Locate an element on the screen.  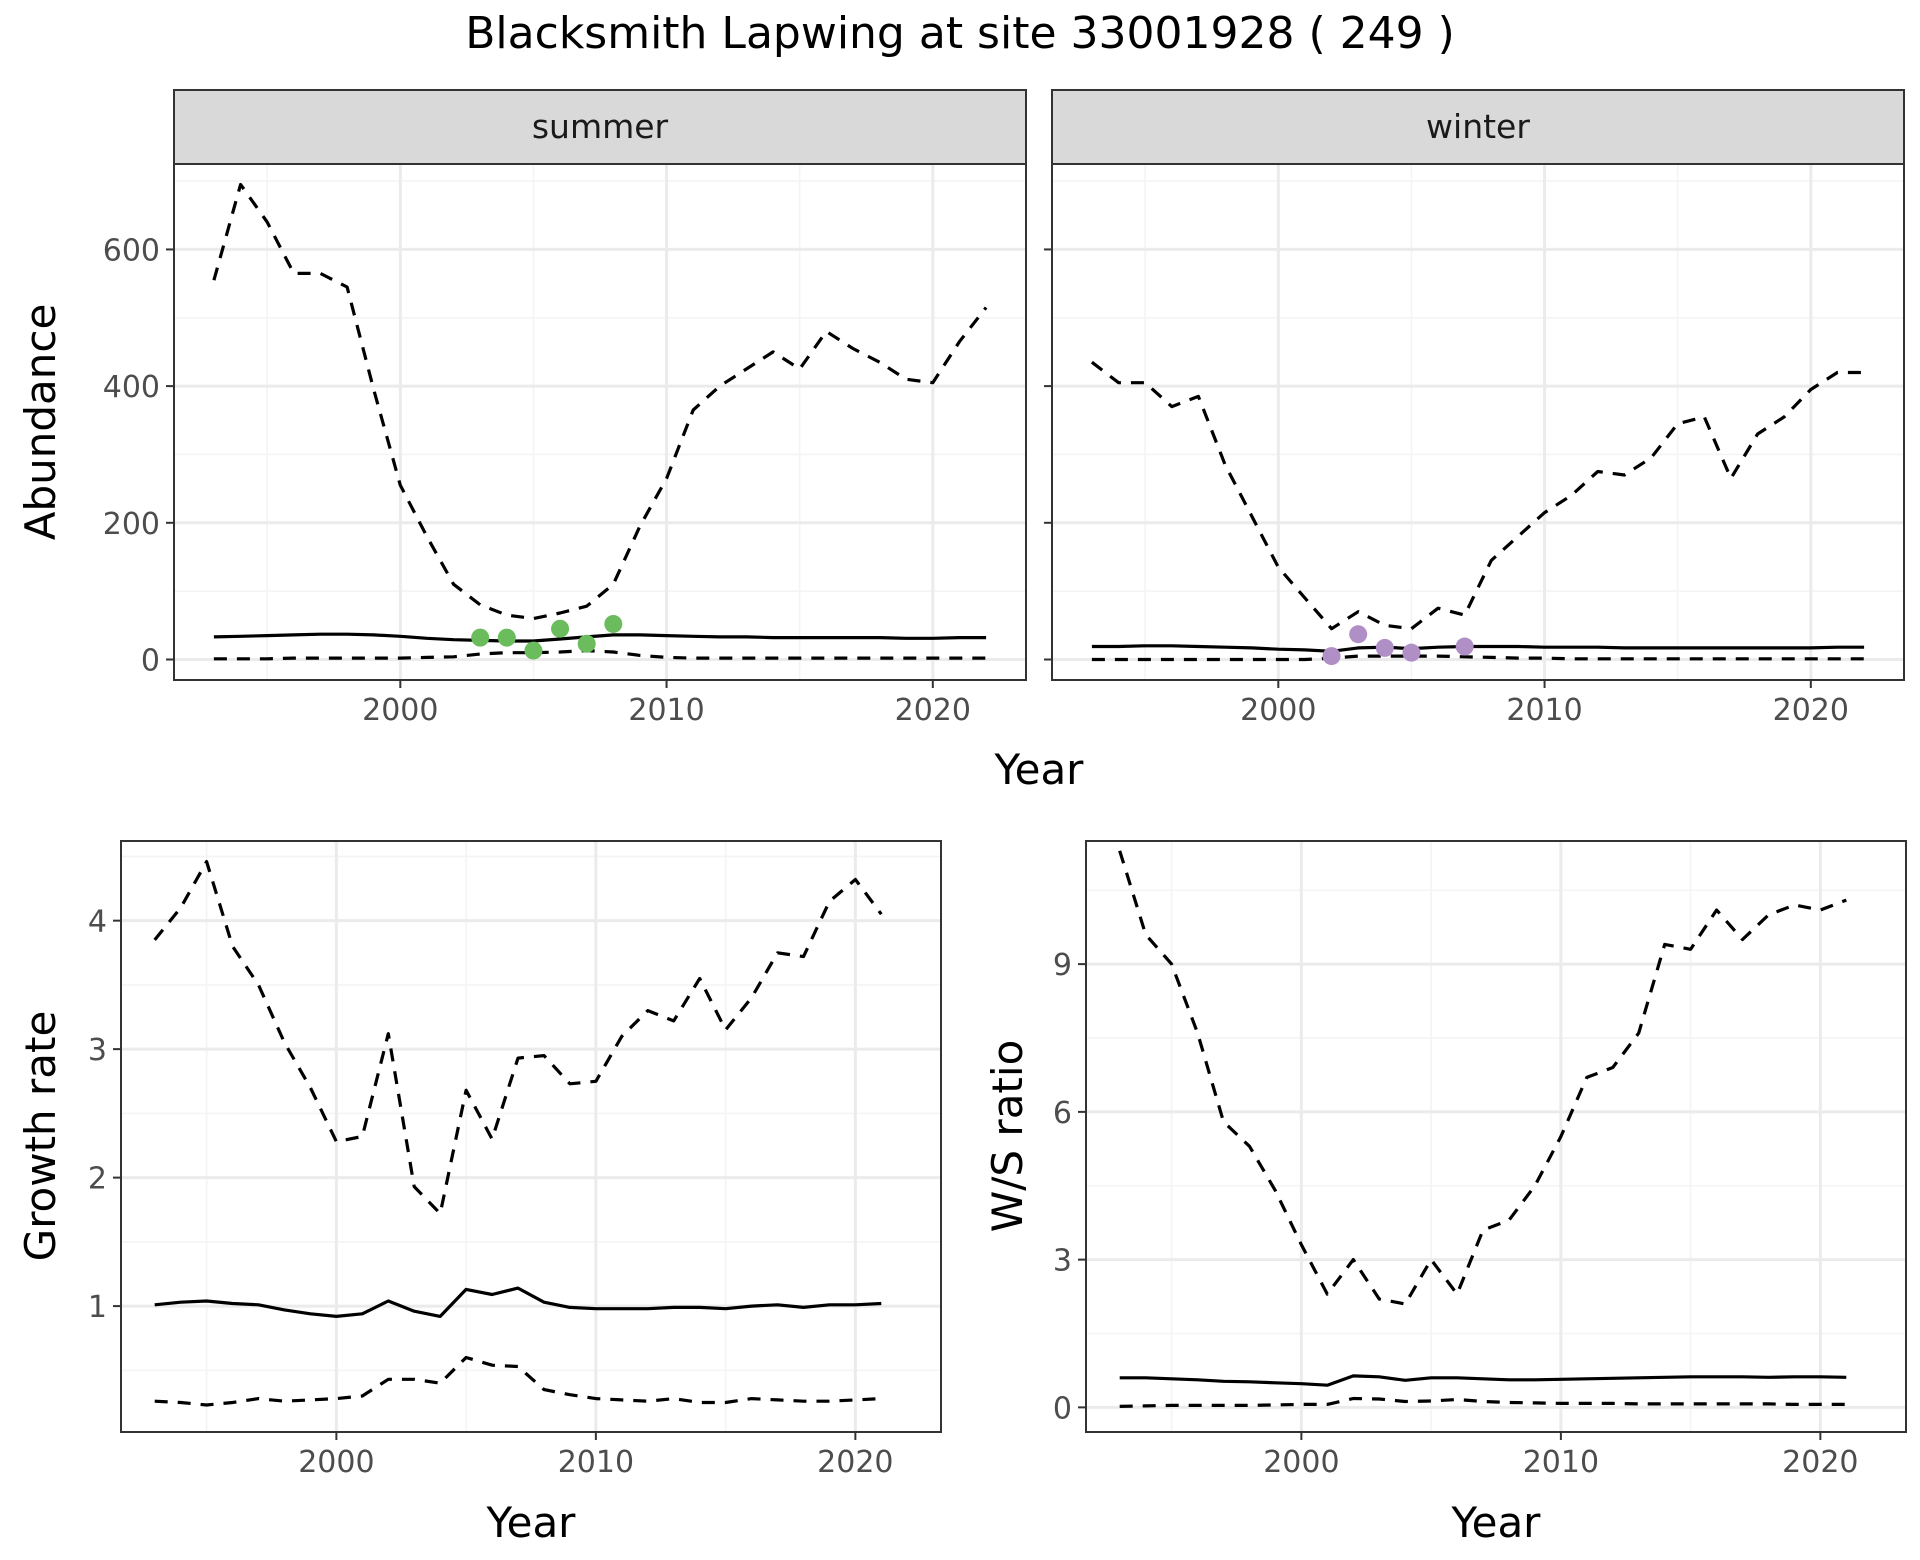
strip-label: summer is located at coordinates (600, 126).